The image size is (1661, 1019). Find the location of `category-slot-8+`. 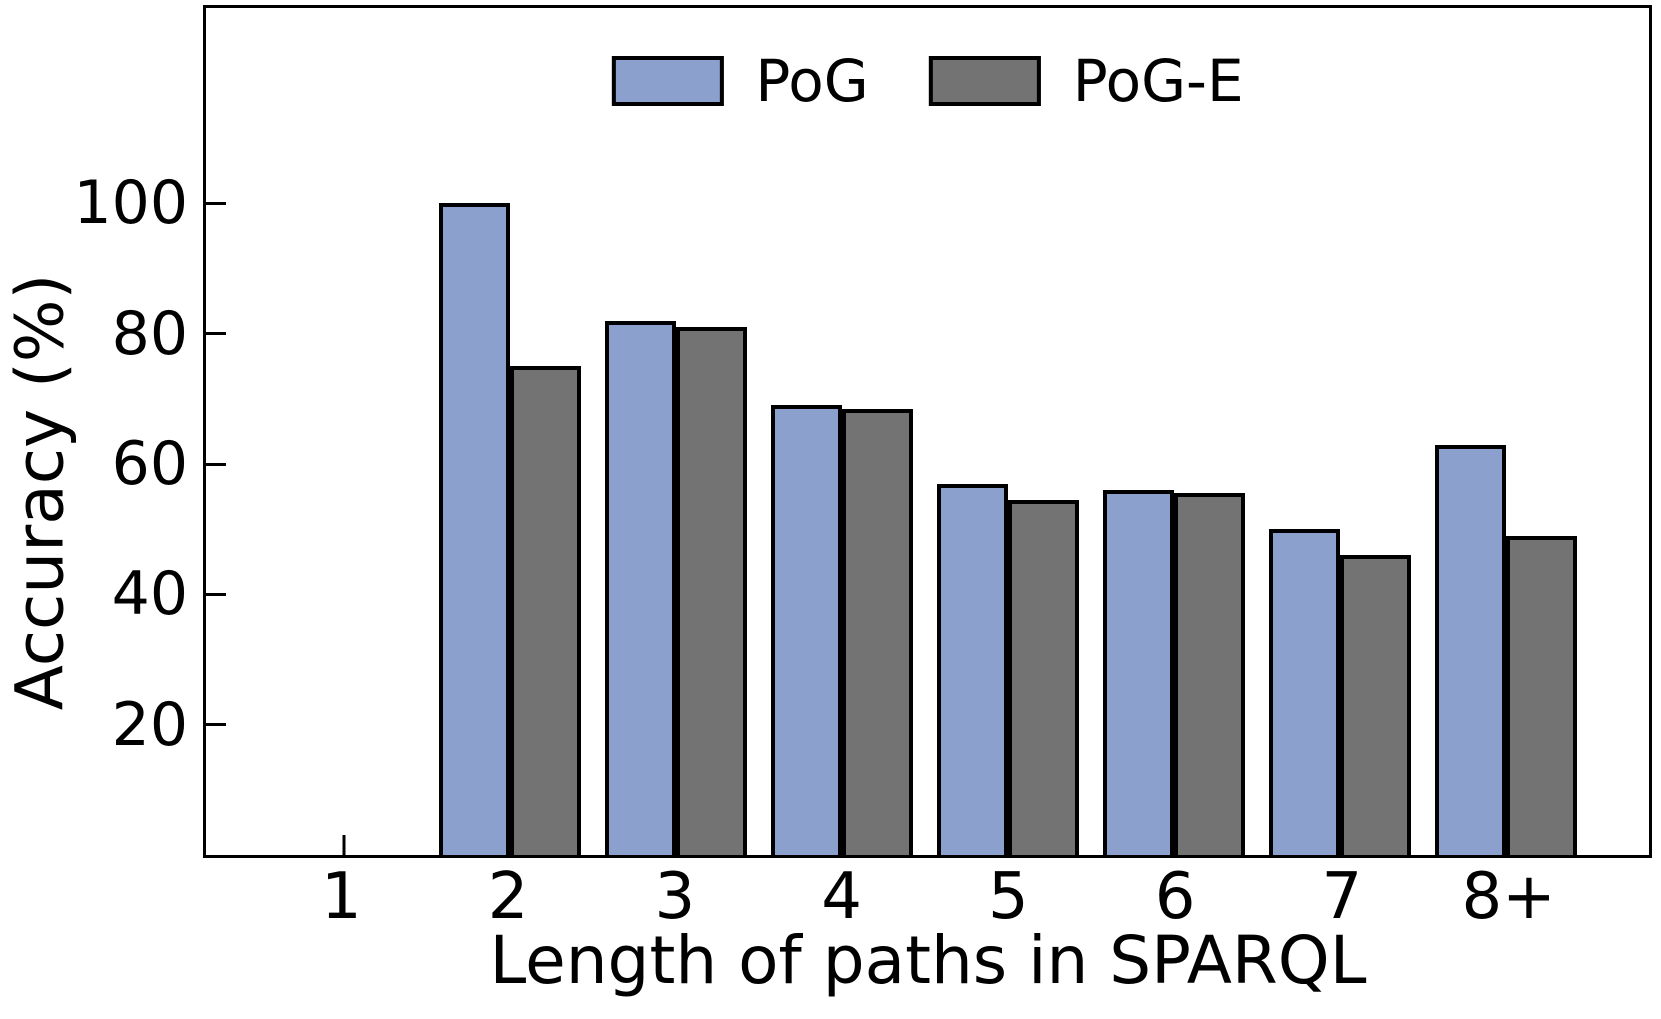

category-slot-8+ is located at coordinates (1506, 431).